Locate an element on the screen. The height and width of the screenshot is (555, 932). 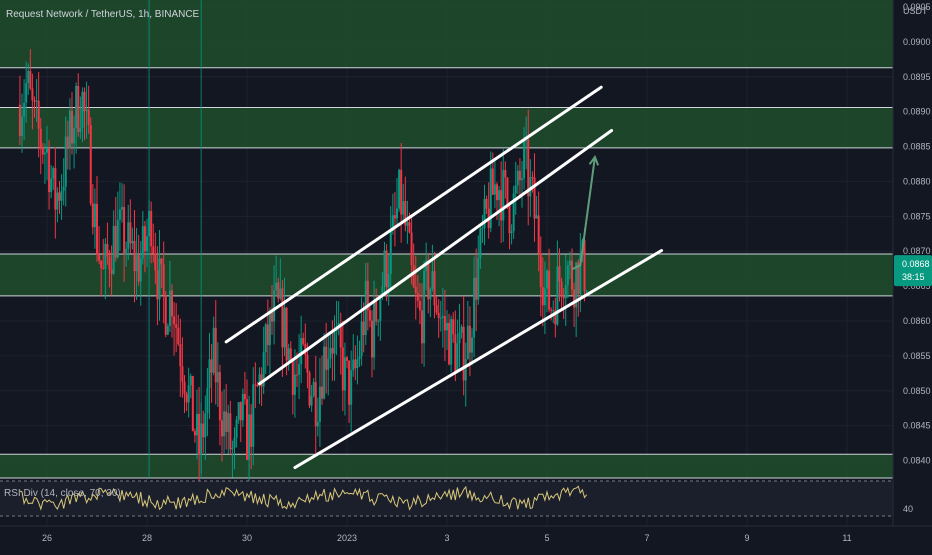
y-tick-label: 0.0860 is located at coordinates (917, 321).